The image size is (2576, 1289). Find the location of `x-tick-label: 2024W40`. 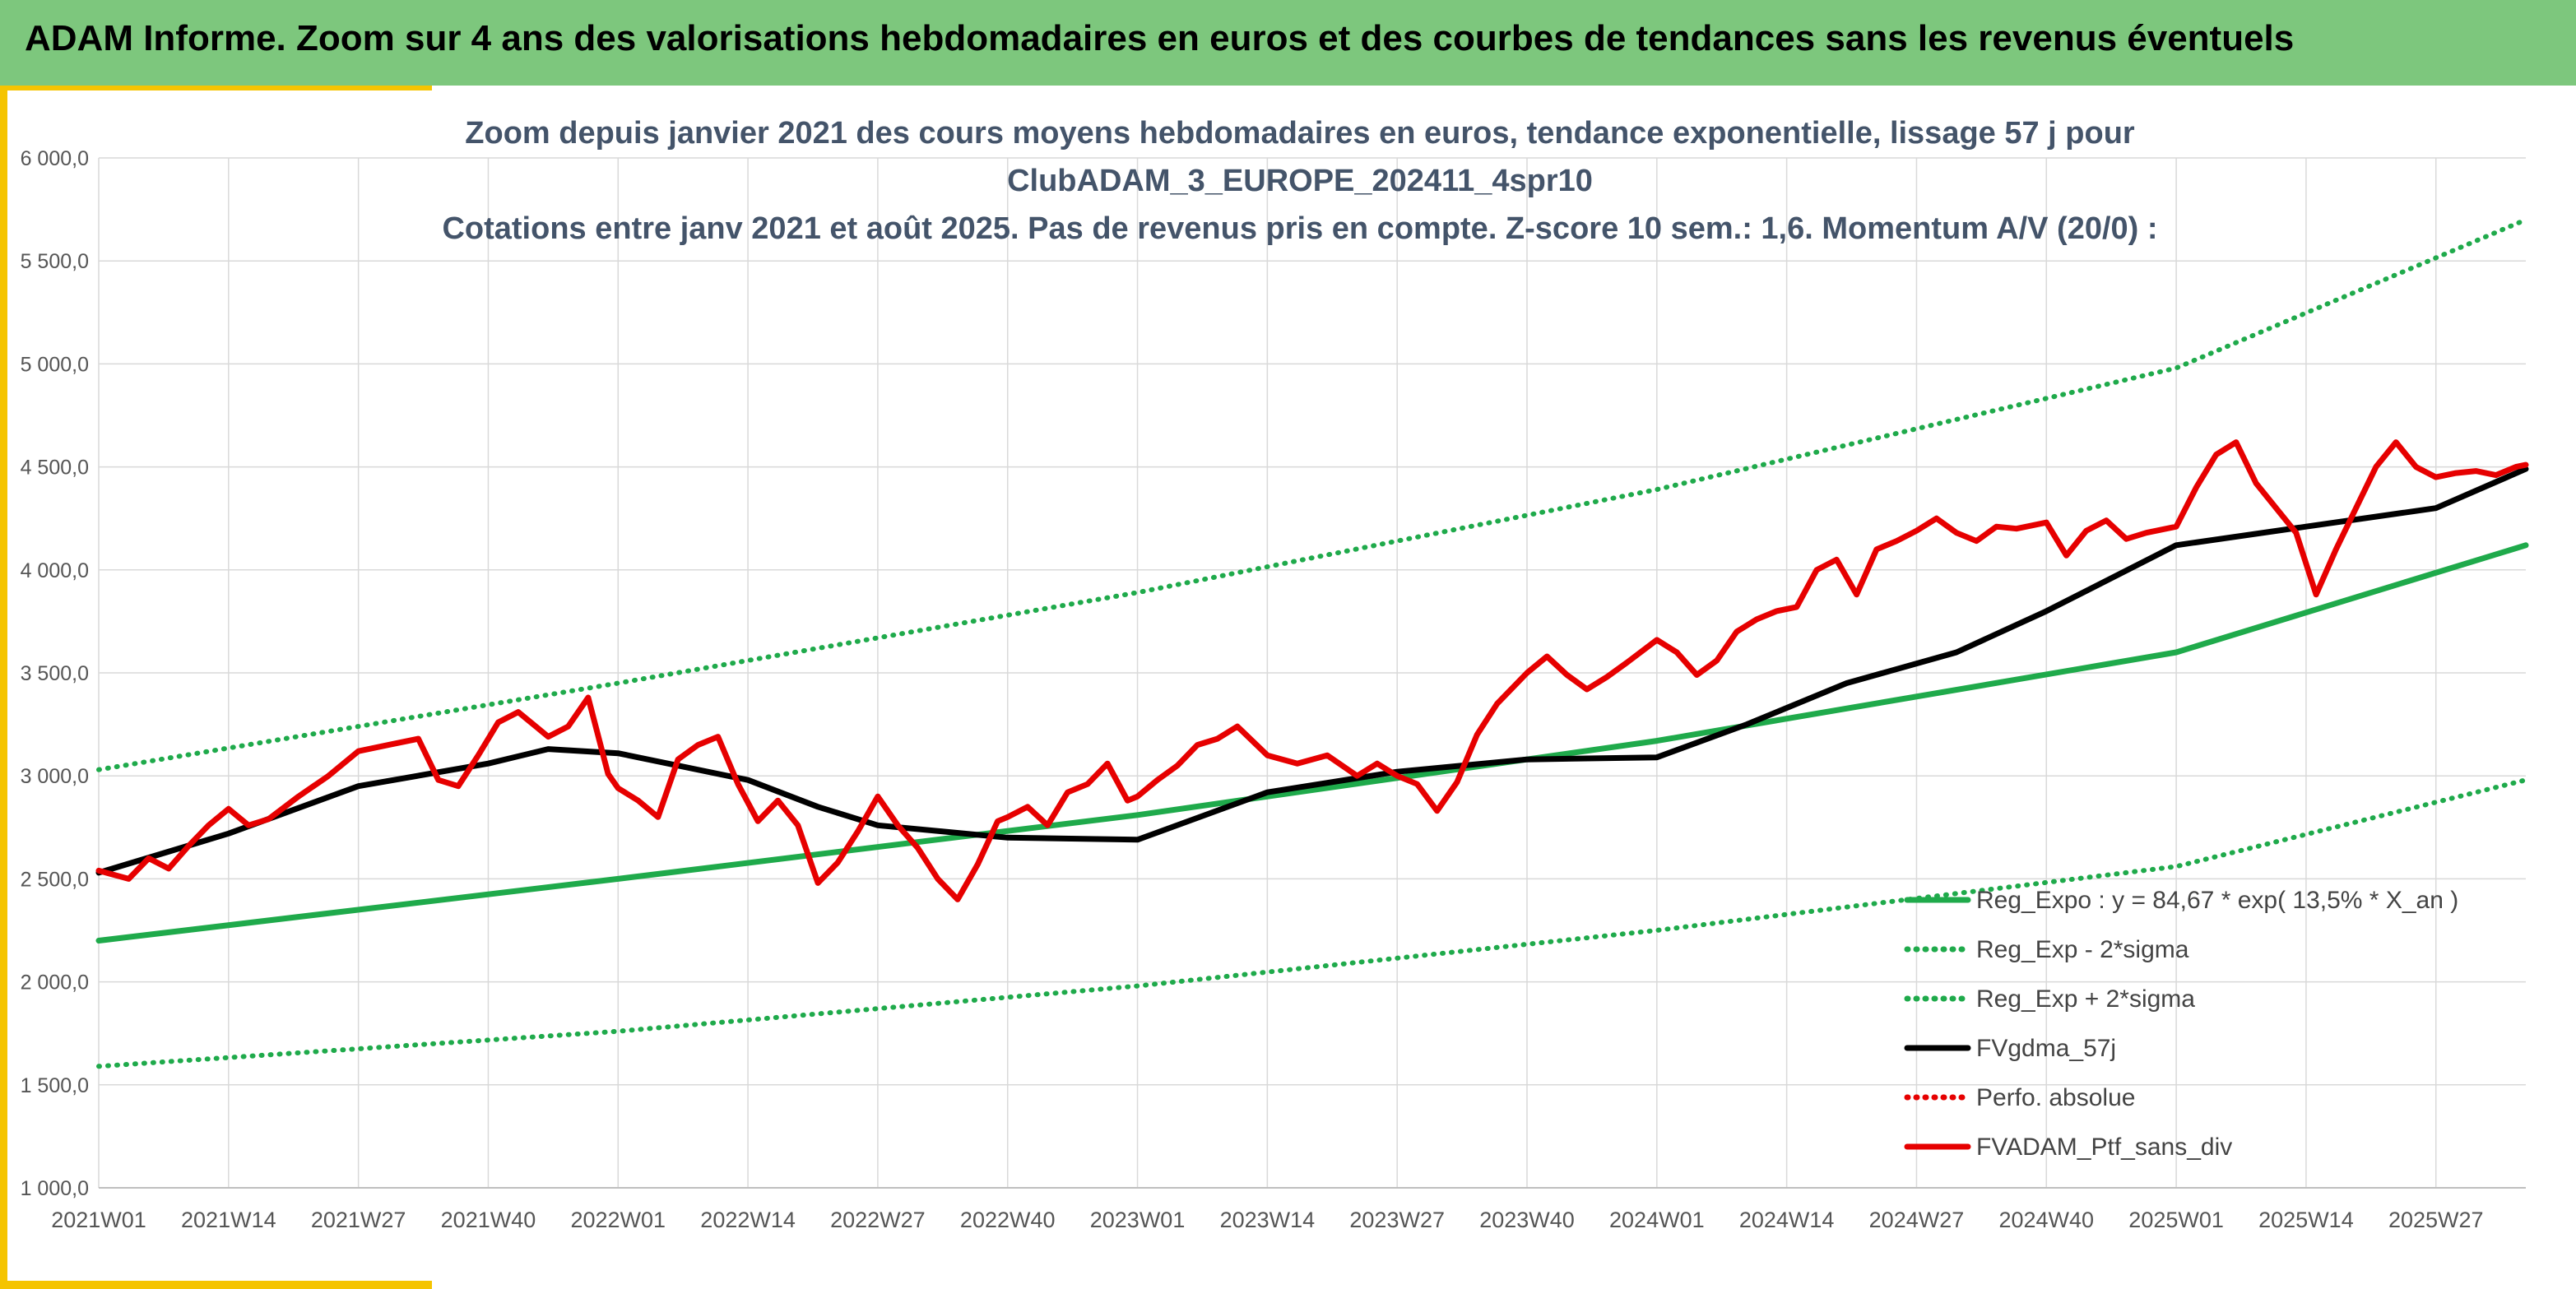

x-tick-label: 2024W40 is located at coordinates (2046, 1220).